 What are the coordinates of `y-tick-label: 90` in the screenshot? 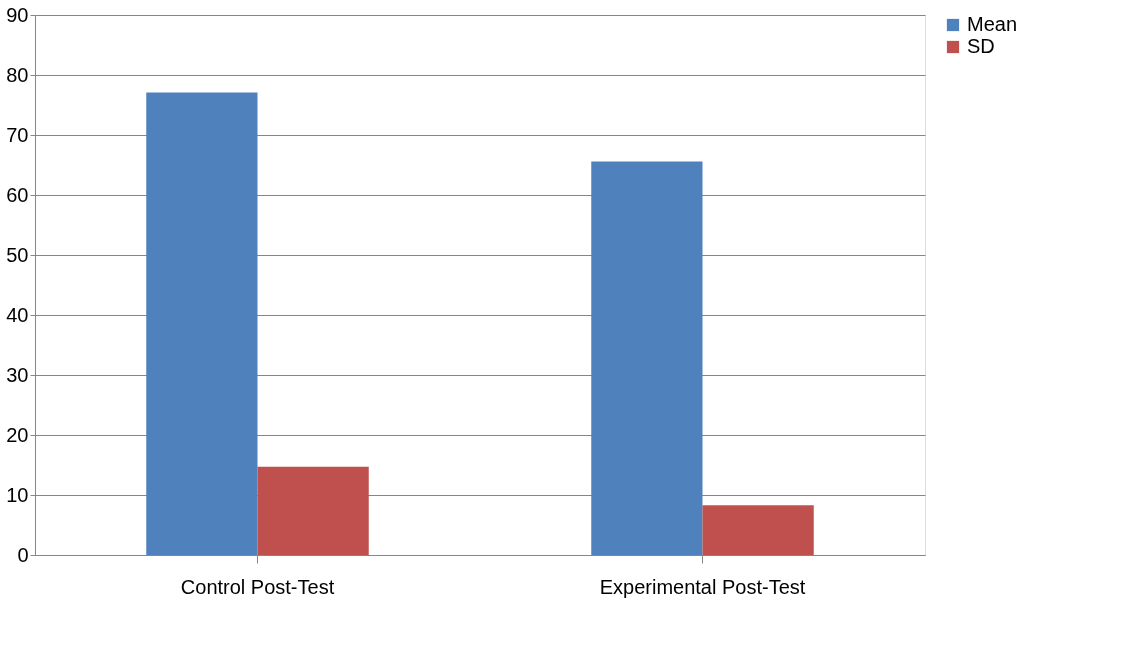 It's located at (17, 14).